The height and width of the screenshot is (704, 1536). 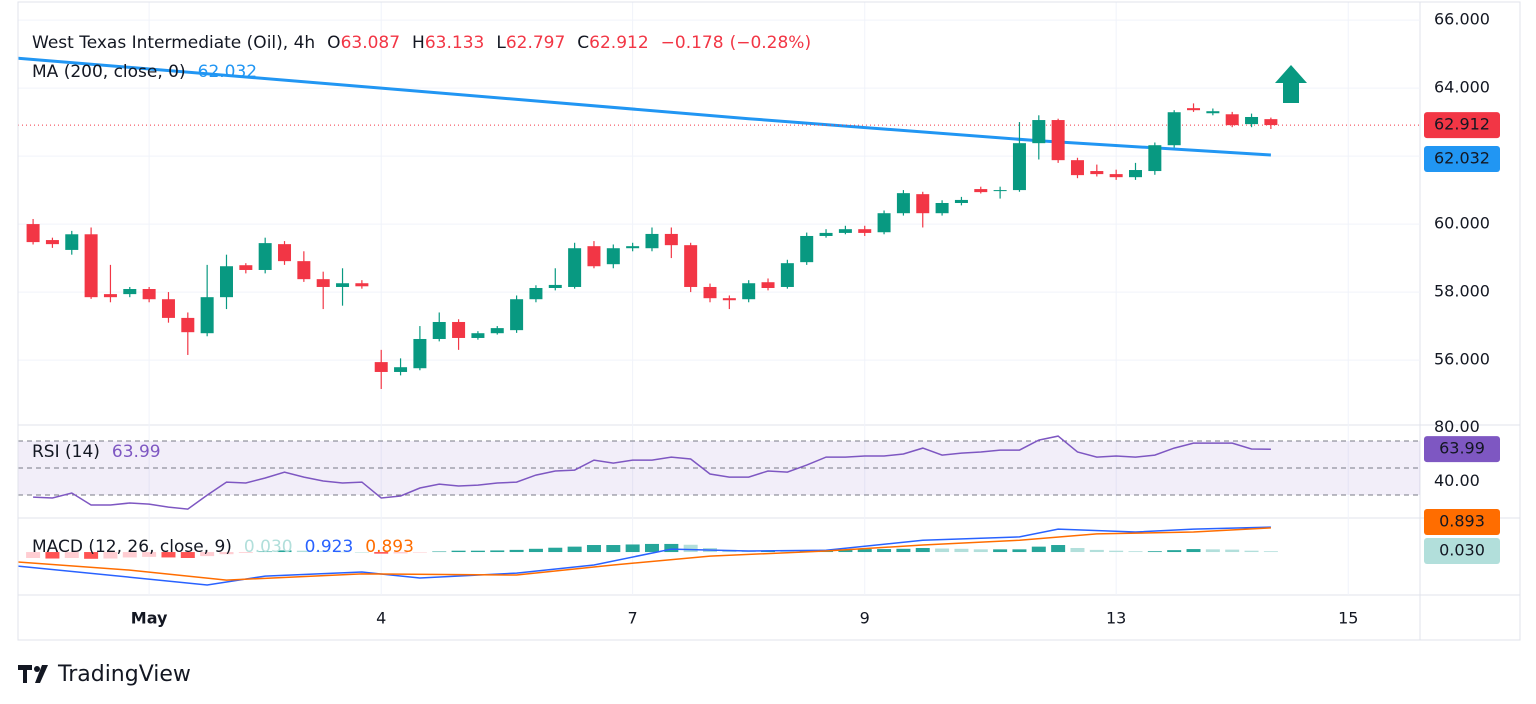 I want to click on rsi-name: RSI (14), so click(x=66, y=452).